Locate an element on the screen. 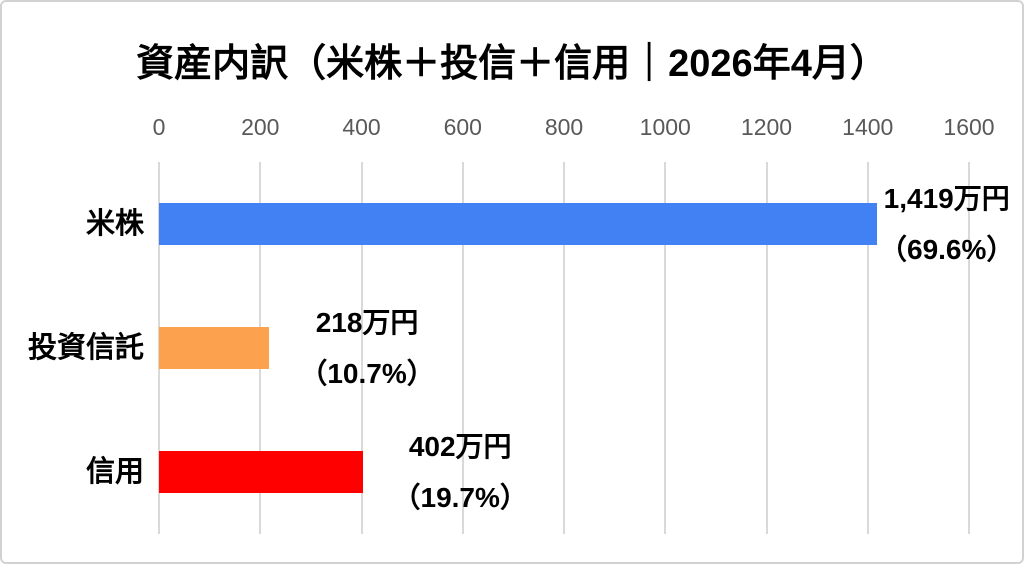 This screenshot has height=564, width=1024. x-axis-tick-label: 1600 is located at coordinates (969, 127).